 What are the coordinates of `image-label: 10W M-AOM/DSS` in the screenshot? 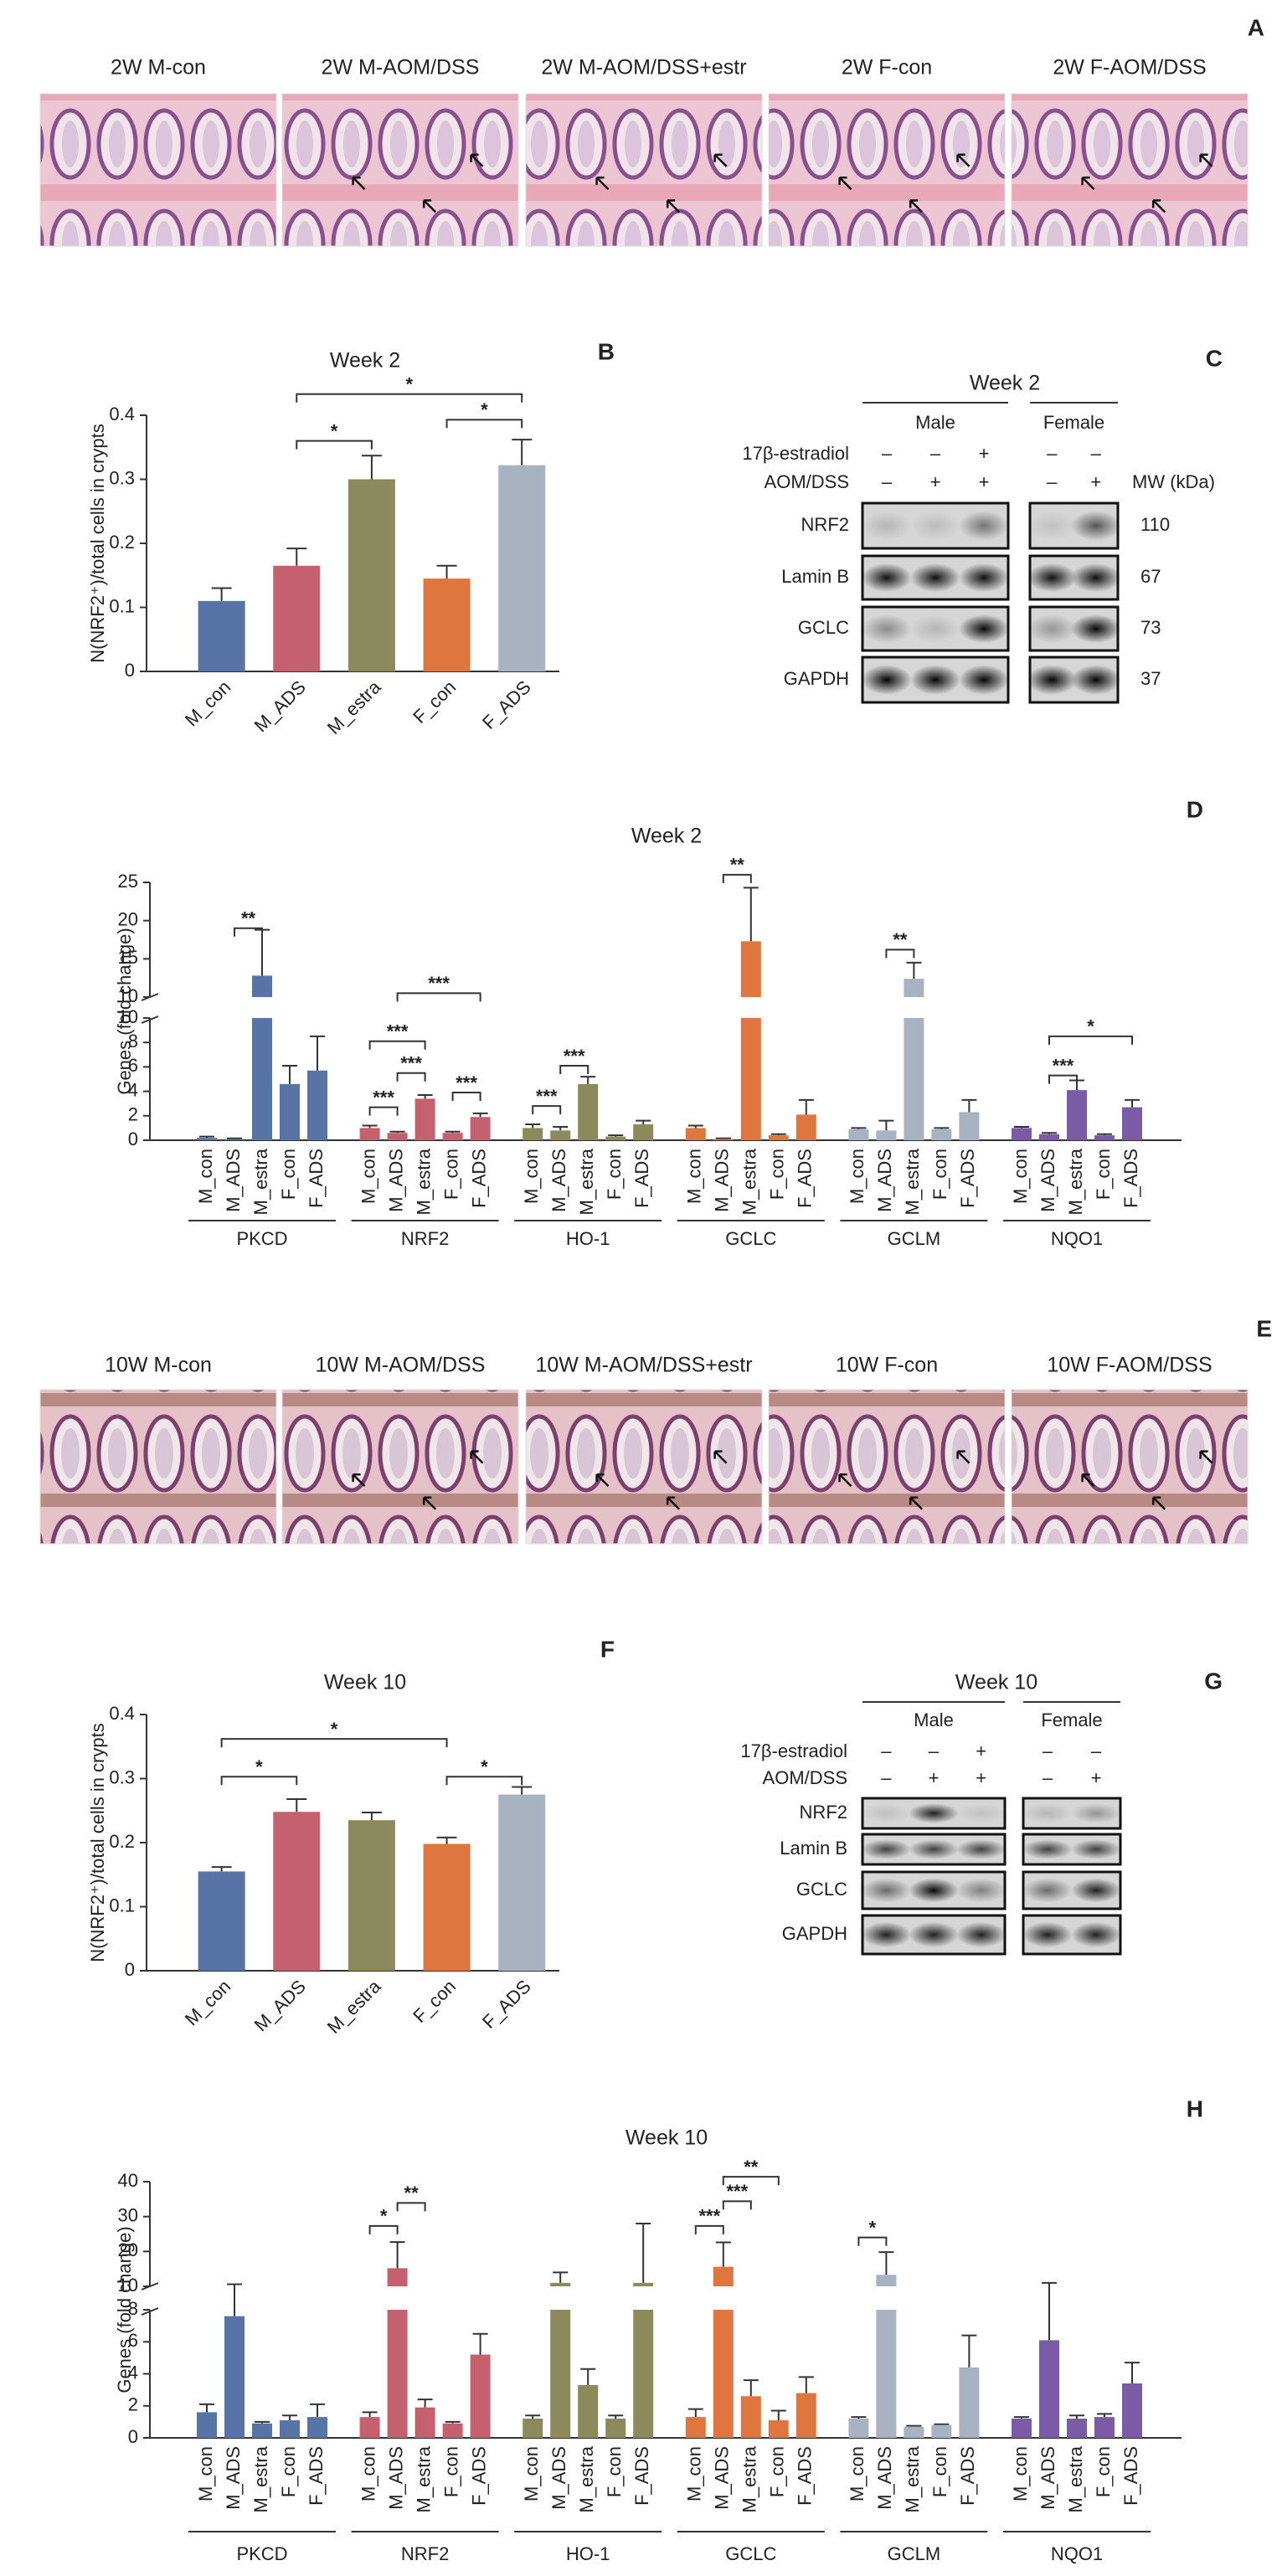 It's located at (401, 1366).